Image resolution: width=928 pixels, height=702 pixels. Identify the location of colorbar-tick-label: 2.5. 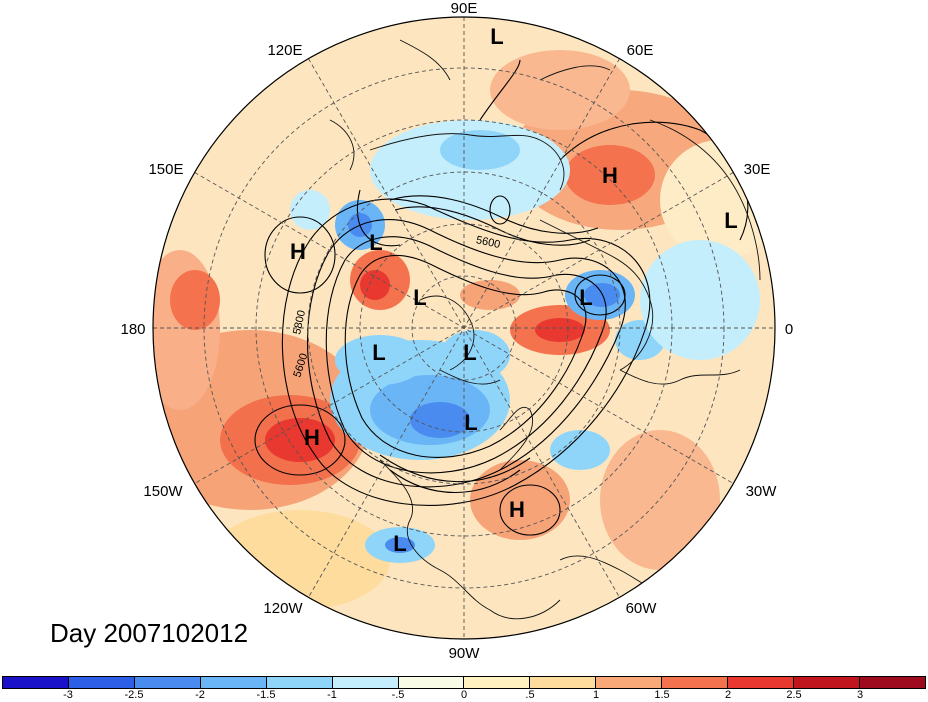
(794, 695).